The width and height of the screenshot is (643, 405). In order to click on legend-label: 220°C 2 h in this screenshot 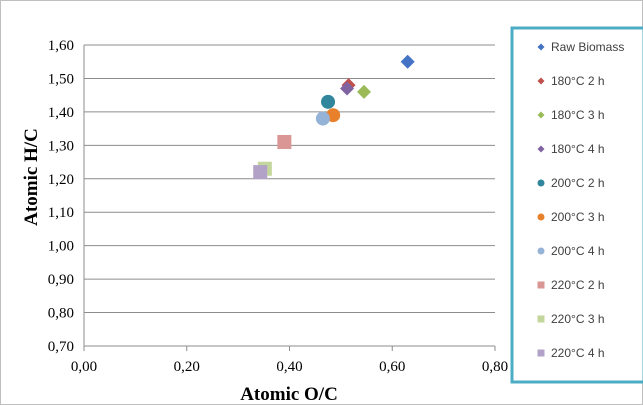, I will do `click(578, 285)`.